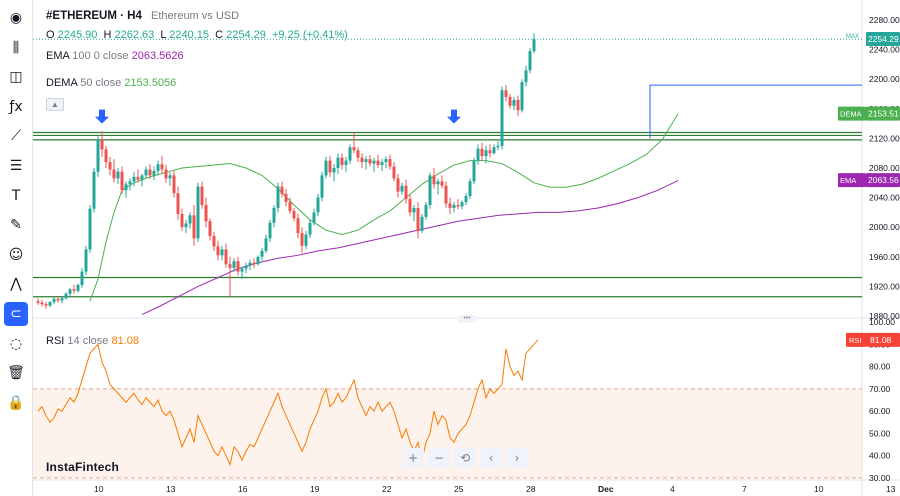 The width and height of the screenshot is (900, 496). I want to click on lock-icon: 🔒, so click(16, 402).